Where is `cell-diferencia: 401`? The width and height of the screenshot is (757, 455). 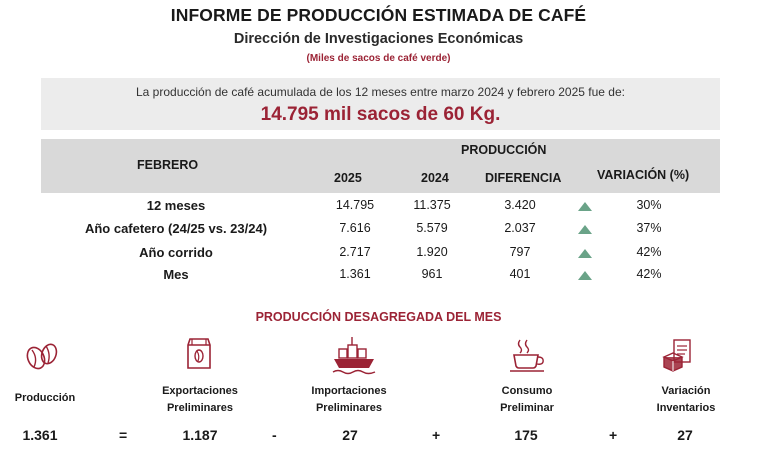
cell-diferencia: 401 is located at coordinates (520, 274).